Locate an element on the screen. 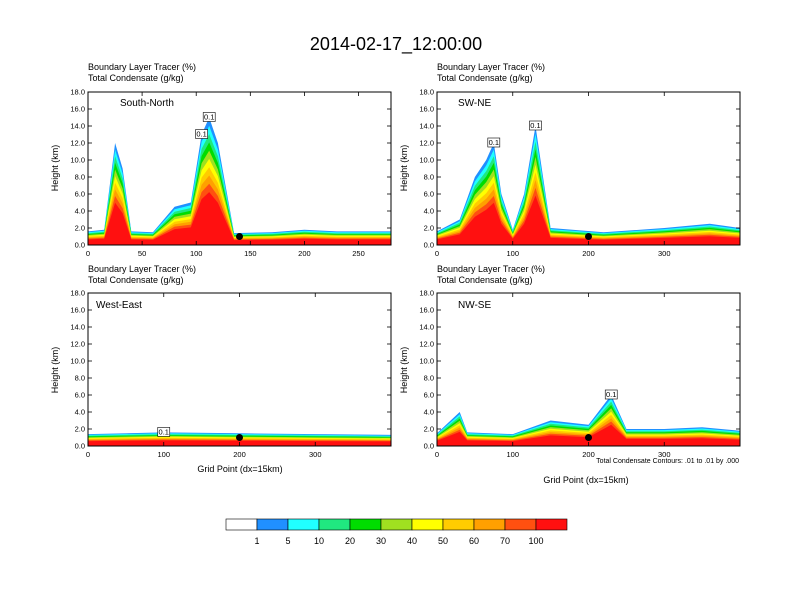  colorbar-label: 20 is located at coordinates (350, 541).